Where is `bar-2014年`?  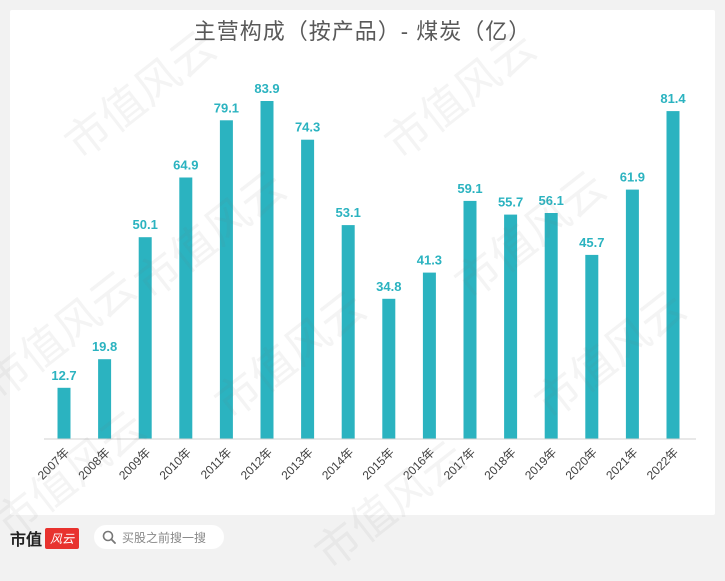 bar-2014年 is located at coordinates (348, 332).